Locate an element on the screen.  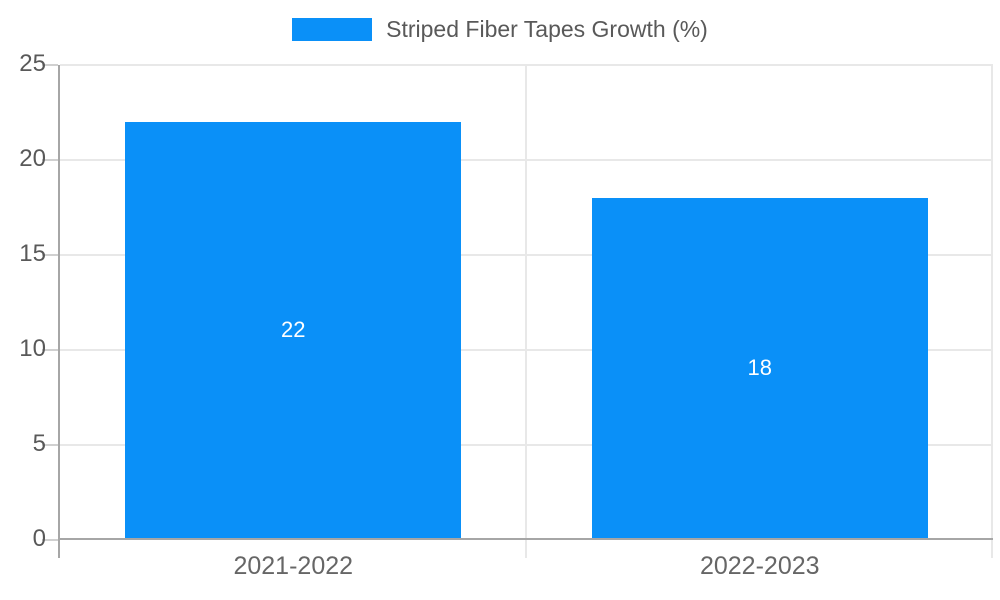
y-tick-label: 15 is located at coordinates (32, 253).